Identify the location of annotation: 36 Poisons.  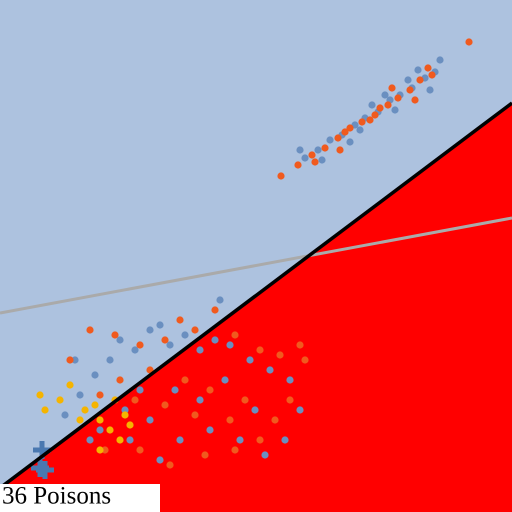
(56, 496).